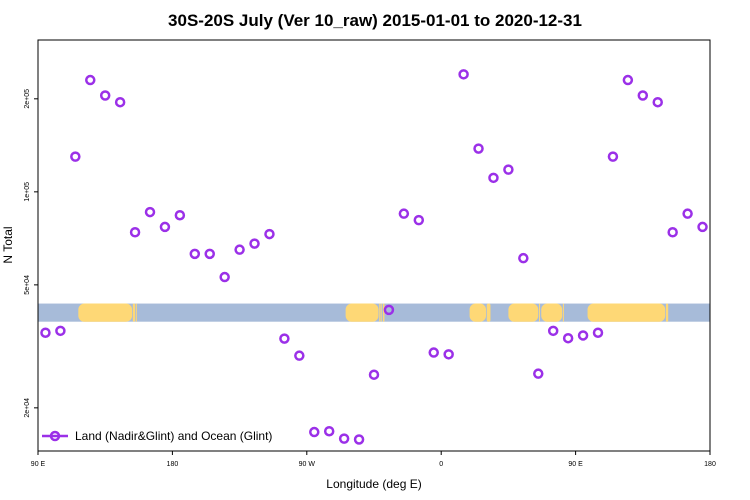 Image resolution: width=750 pixels, height=500 pixels. Describe the element at coordinates (31, 253) in the screenshot. I see `y-axis: 2e+04 5e+04 1e+05 2e+05` at that location.